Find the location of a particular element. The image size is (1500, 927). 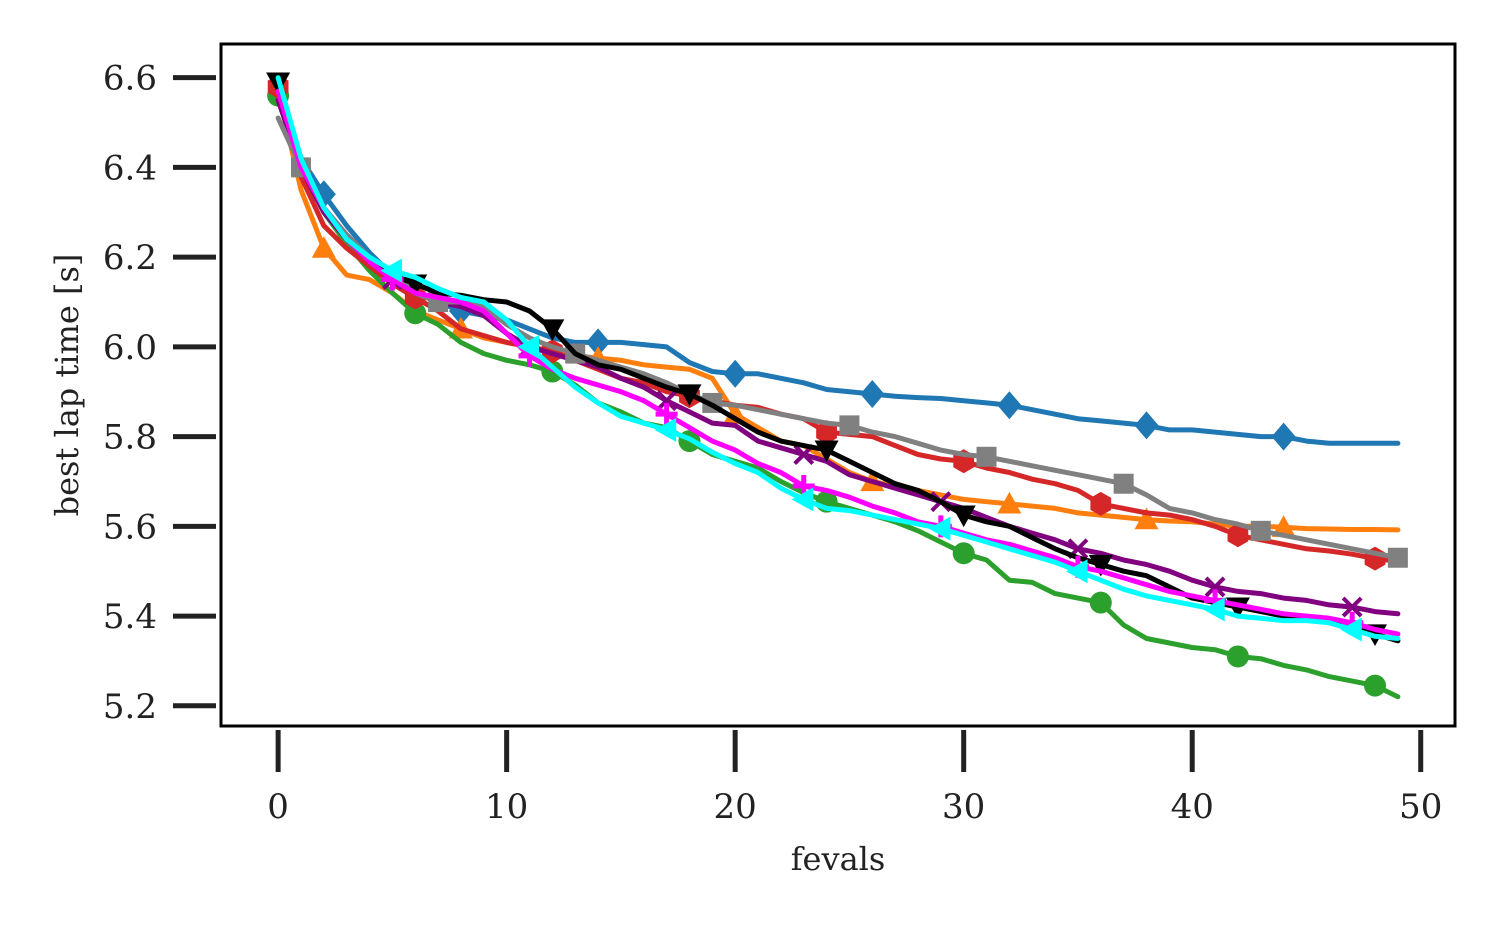

y-axis-title: best lap time [s] is located at coordinates (67, 385).